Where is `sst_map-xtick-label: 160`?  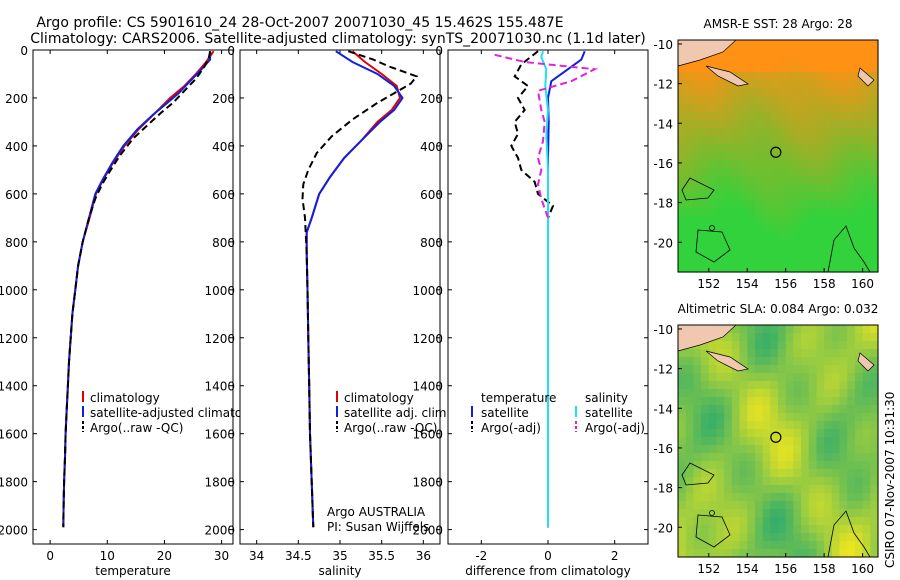 sst_map-xtick-label: 160 is located at coordinates (862, 284).